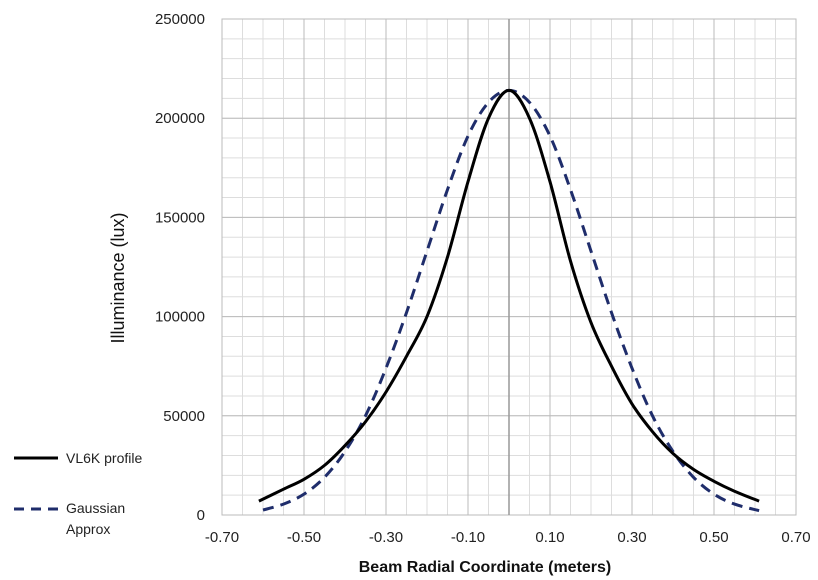 The height and width of the screenshot is (580, 818). What do you see at coordinates (180, 19) in the screenshot?
I see `y-tick-label: 250000` at bounding box center [180, 19].